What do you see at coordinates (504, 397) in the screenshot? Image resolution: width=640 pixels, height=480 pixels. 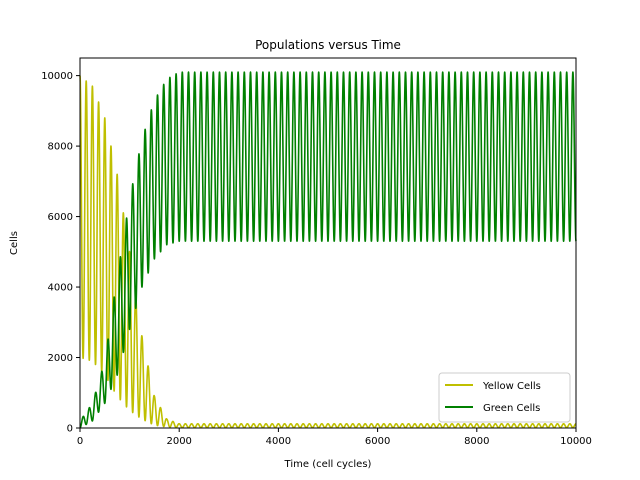 I see `legend: Yellow Cells Green Cells` at bounding box center [504, 397].